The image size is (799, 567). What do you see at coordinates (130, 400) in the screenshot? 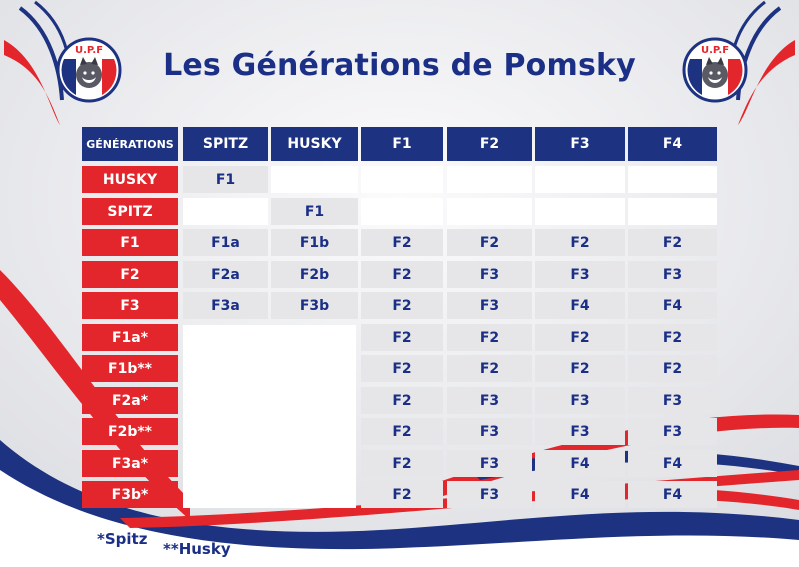
I see `row-header: F2a*` at bounding box center [130, 400].